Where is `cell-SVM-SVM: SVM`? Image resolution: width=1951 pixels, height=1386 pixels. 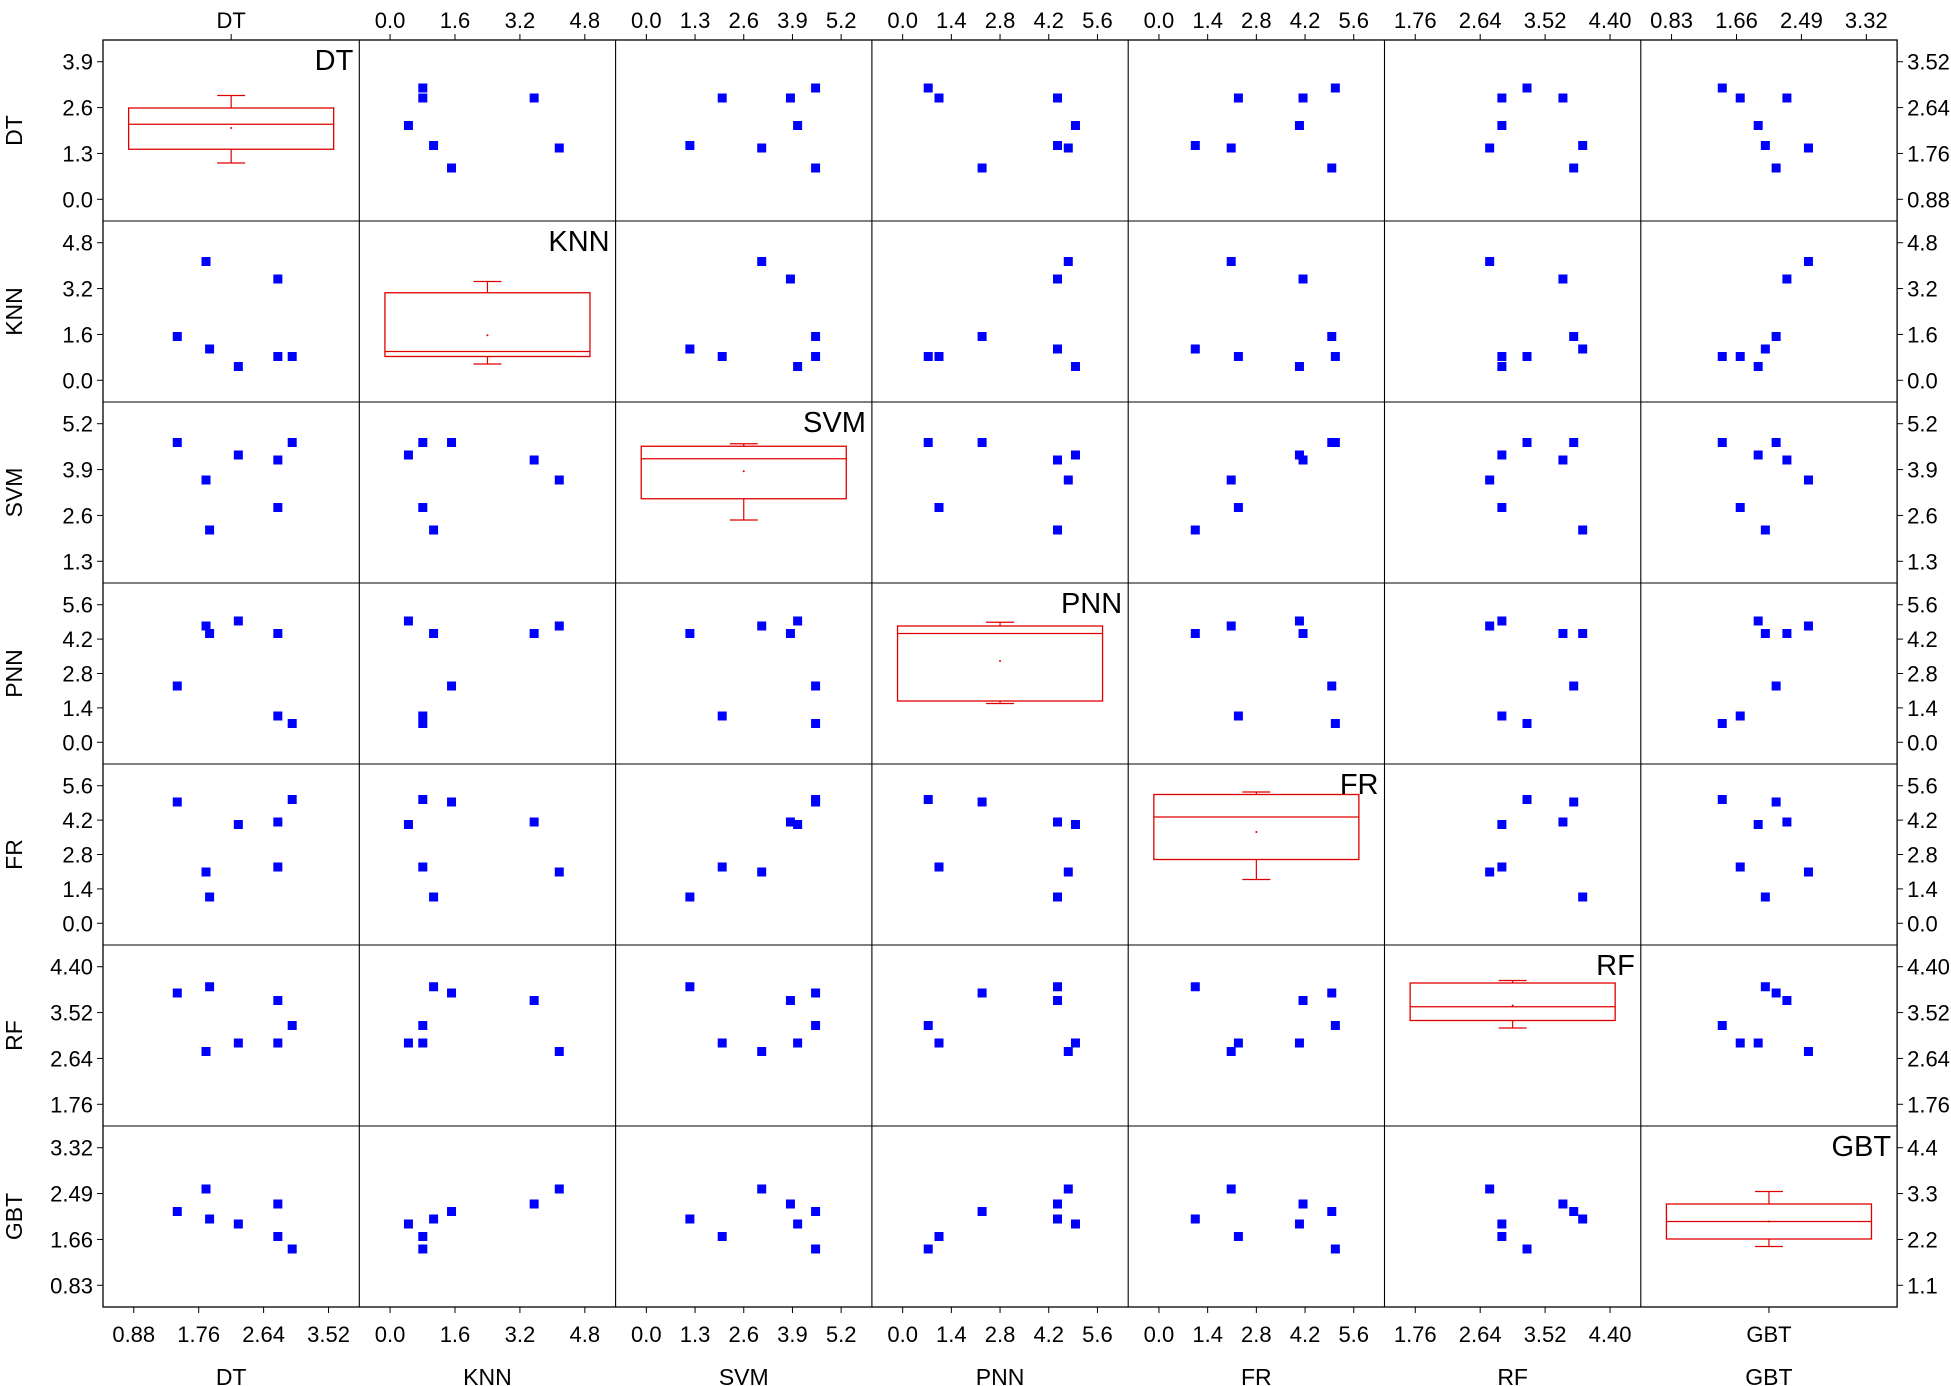 cell-SVM-SVM: SVM is located at coordinates (753, 464).